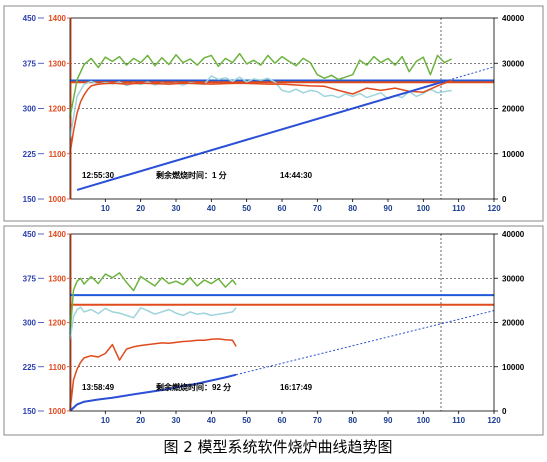 This screenshot has height=462, width=547. What do you see at coordinates (296, 387) in the screenshot?
I see `end-time-label: 16:17:49` at bounding box center [296, 387].